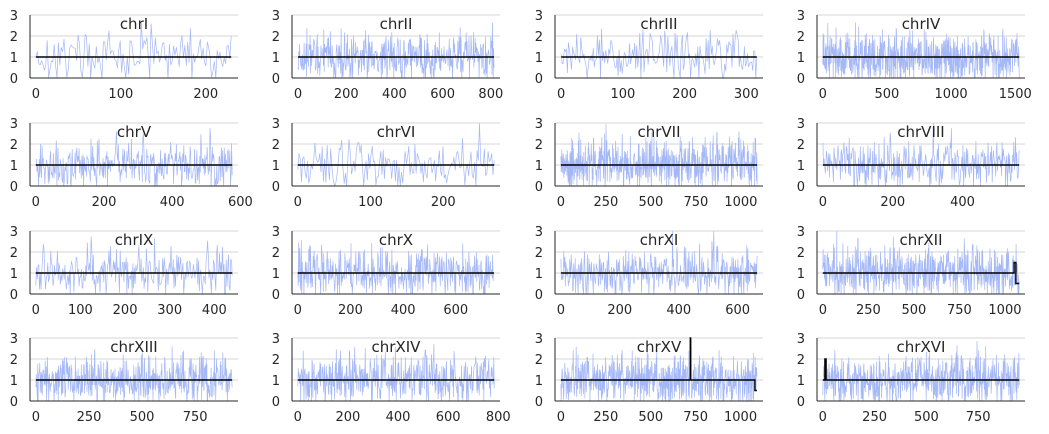 The height and width of the screenshot is (434, 1049). I want to click on subplot-chrvii: 0 1 2 3 0 250 500 750 1000 chrVII, so click(649, 163).